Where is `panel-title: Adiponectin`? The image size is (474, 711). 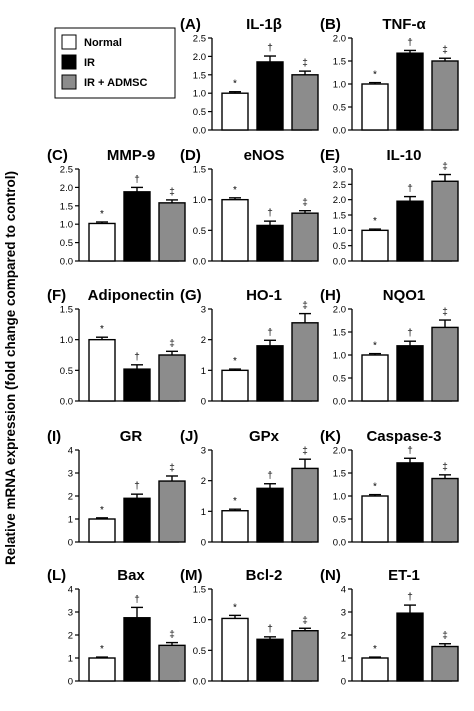
panel-title: Adiponectin is located at coordinates (131, 295).